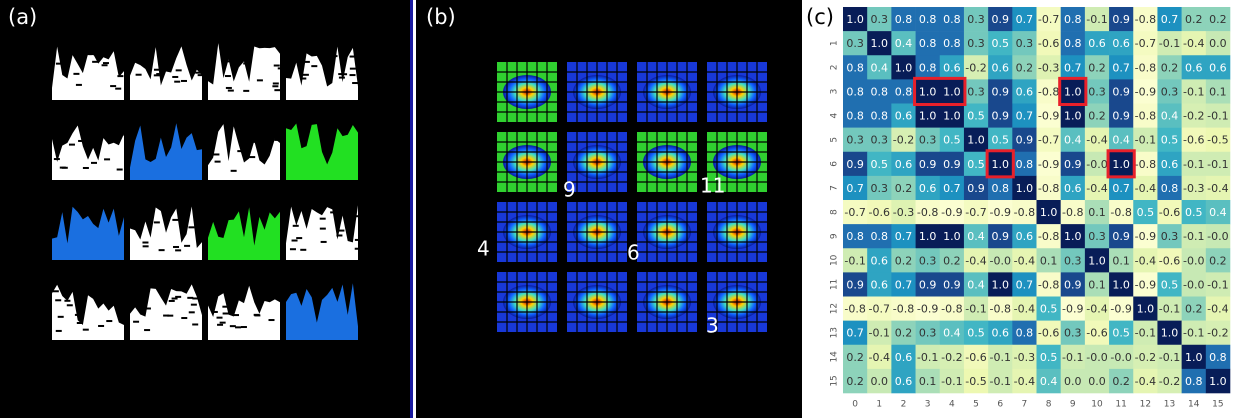 The image size is (1260, 418). What do you see at coordinates (975, 357) in the screenshot?
I see `cell-label: -0.6` at bounding box center [975, 357].